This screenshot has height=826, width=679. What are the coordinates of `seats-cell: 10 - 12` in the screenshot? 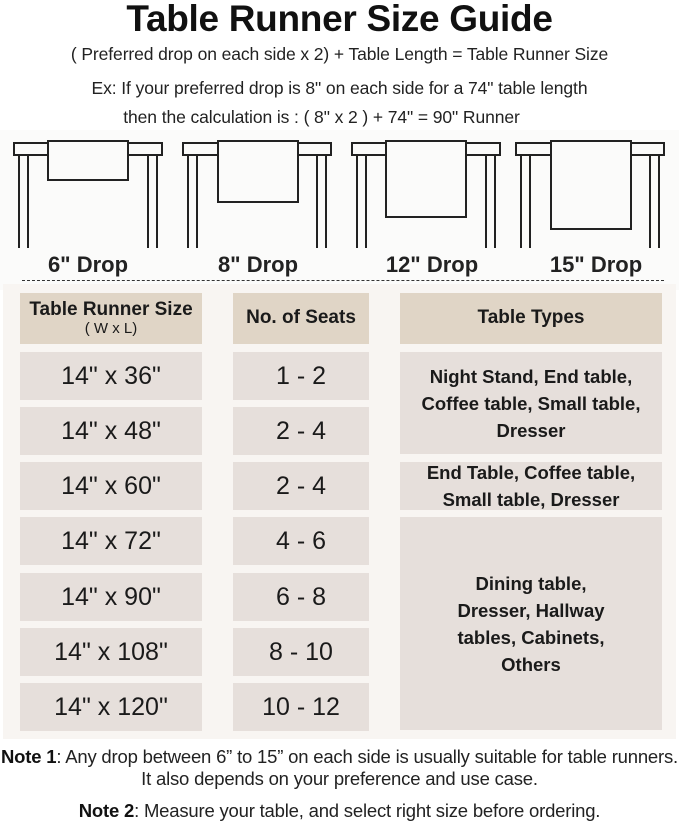 It's located at (301, 707).